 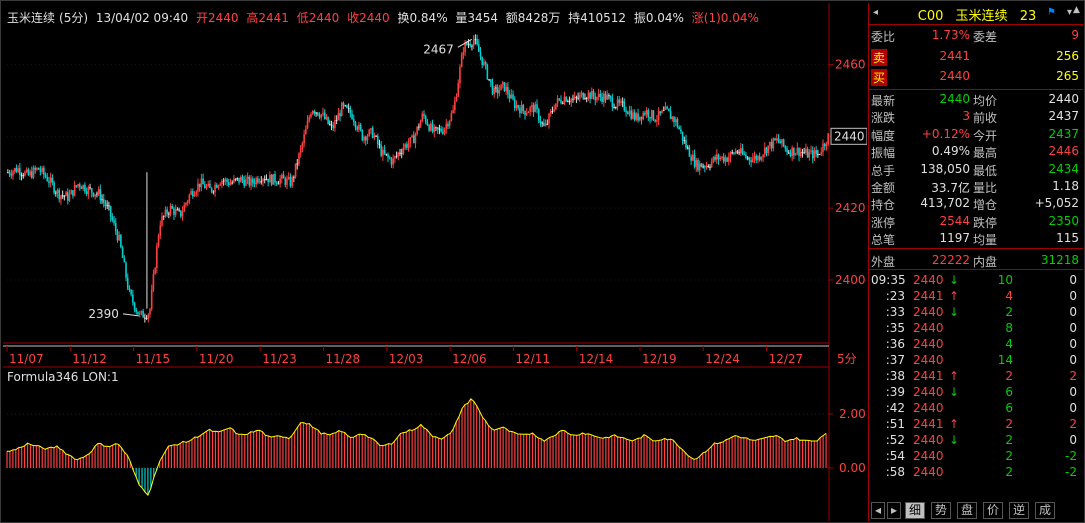 What do you see at coordinates (879, 57) in the screenshot?
I see `ask-level-label: 卖` at bounding box center [879, 57].